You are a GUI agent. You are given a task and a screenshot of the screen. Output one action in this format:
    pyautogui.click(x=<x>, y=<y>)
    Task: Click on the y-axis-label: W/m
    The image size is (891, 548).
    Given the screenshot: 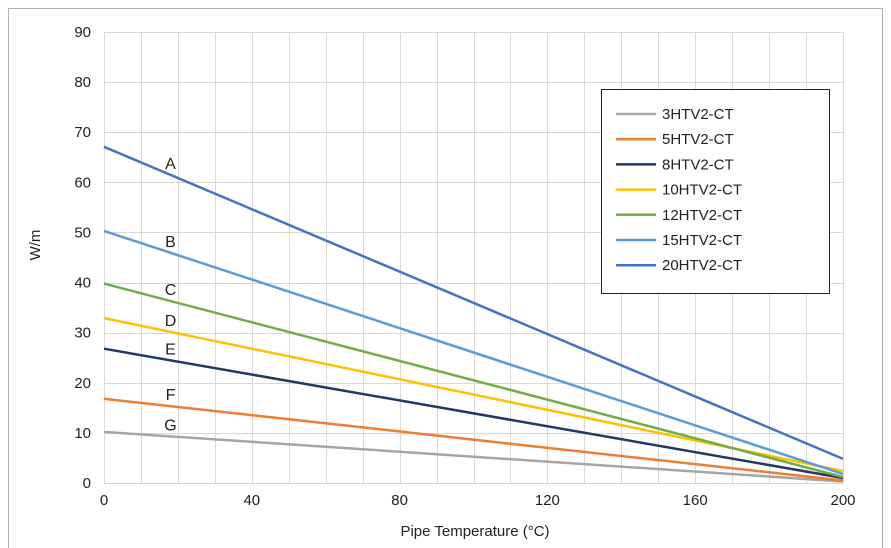 What is the action you would take?
    pyautogui.click(x=35, y=245)
    